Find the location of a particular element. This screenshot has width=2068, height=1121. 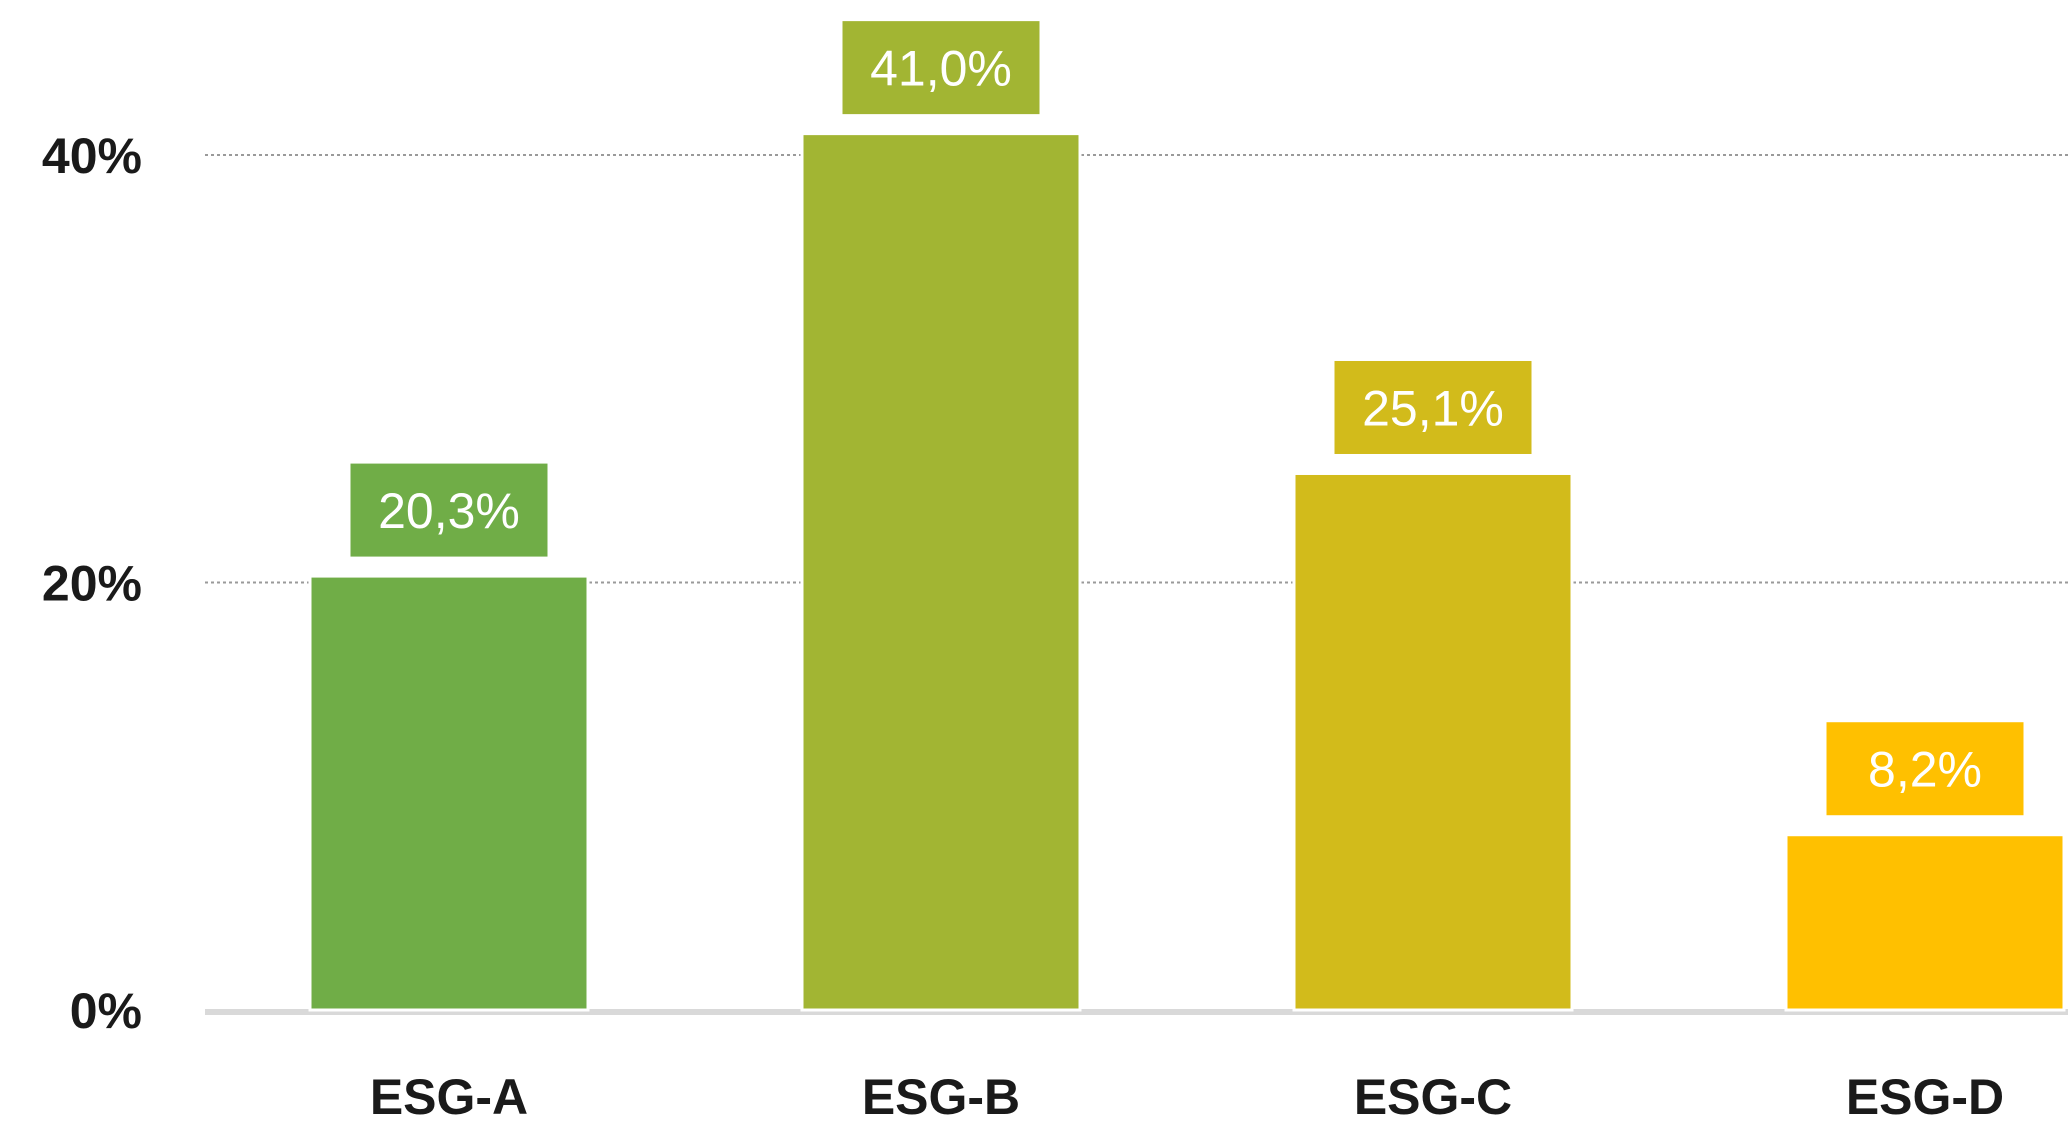

y-axis-ticks: 0% 20% 40% is located at coordinates (92, 583).